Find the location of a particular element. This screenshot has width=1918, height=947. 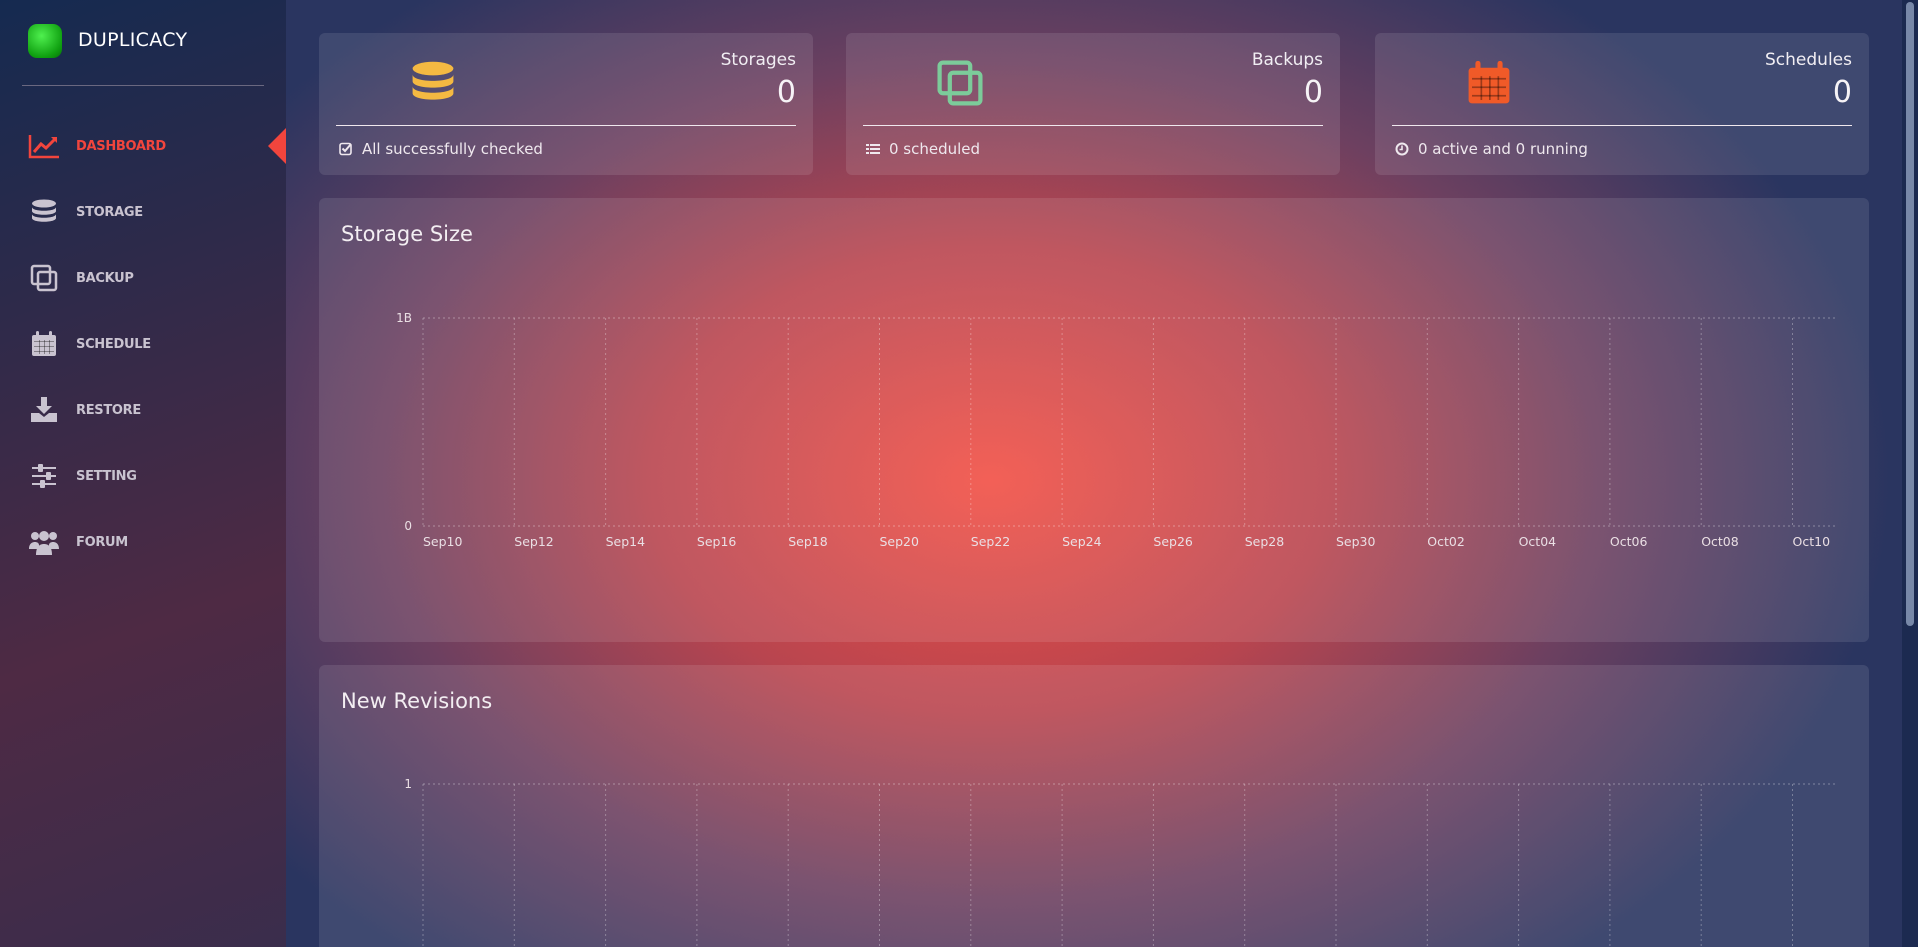

sidebar-item-setting: SETTING is located at coordinates (143, 476).